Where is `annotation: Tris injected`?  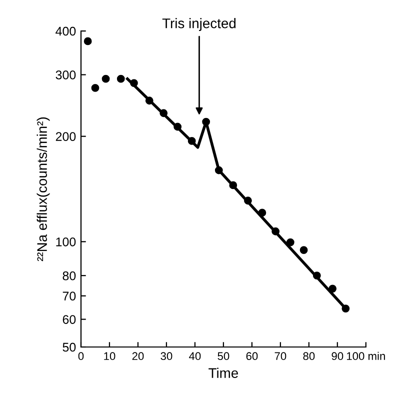 annotation: Tris injected is located at coordinates (199, 24).